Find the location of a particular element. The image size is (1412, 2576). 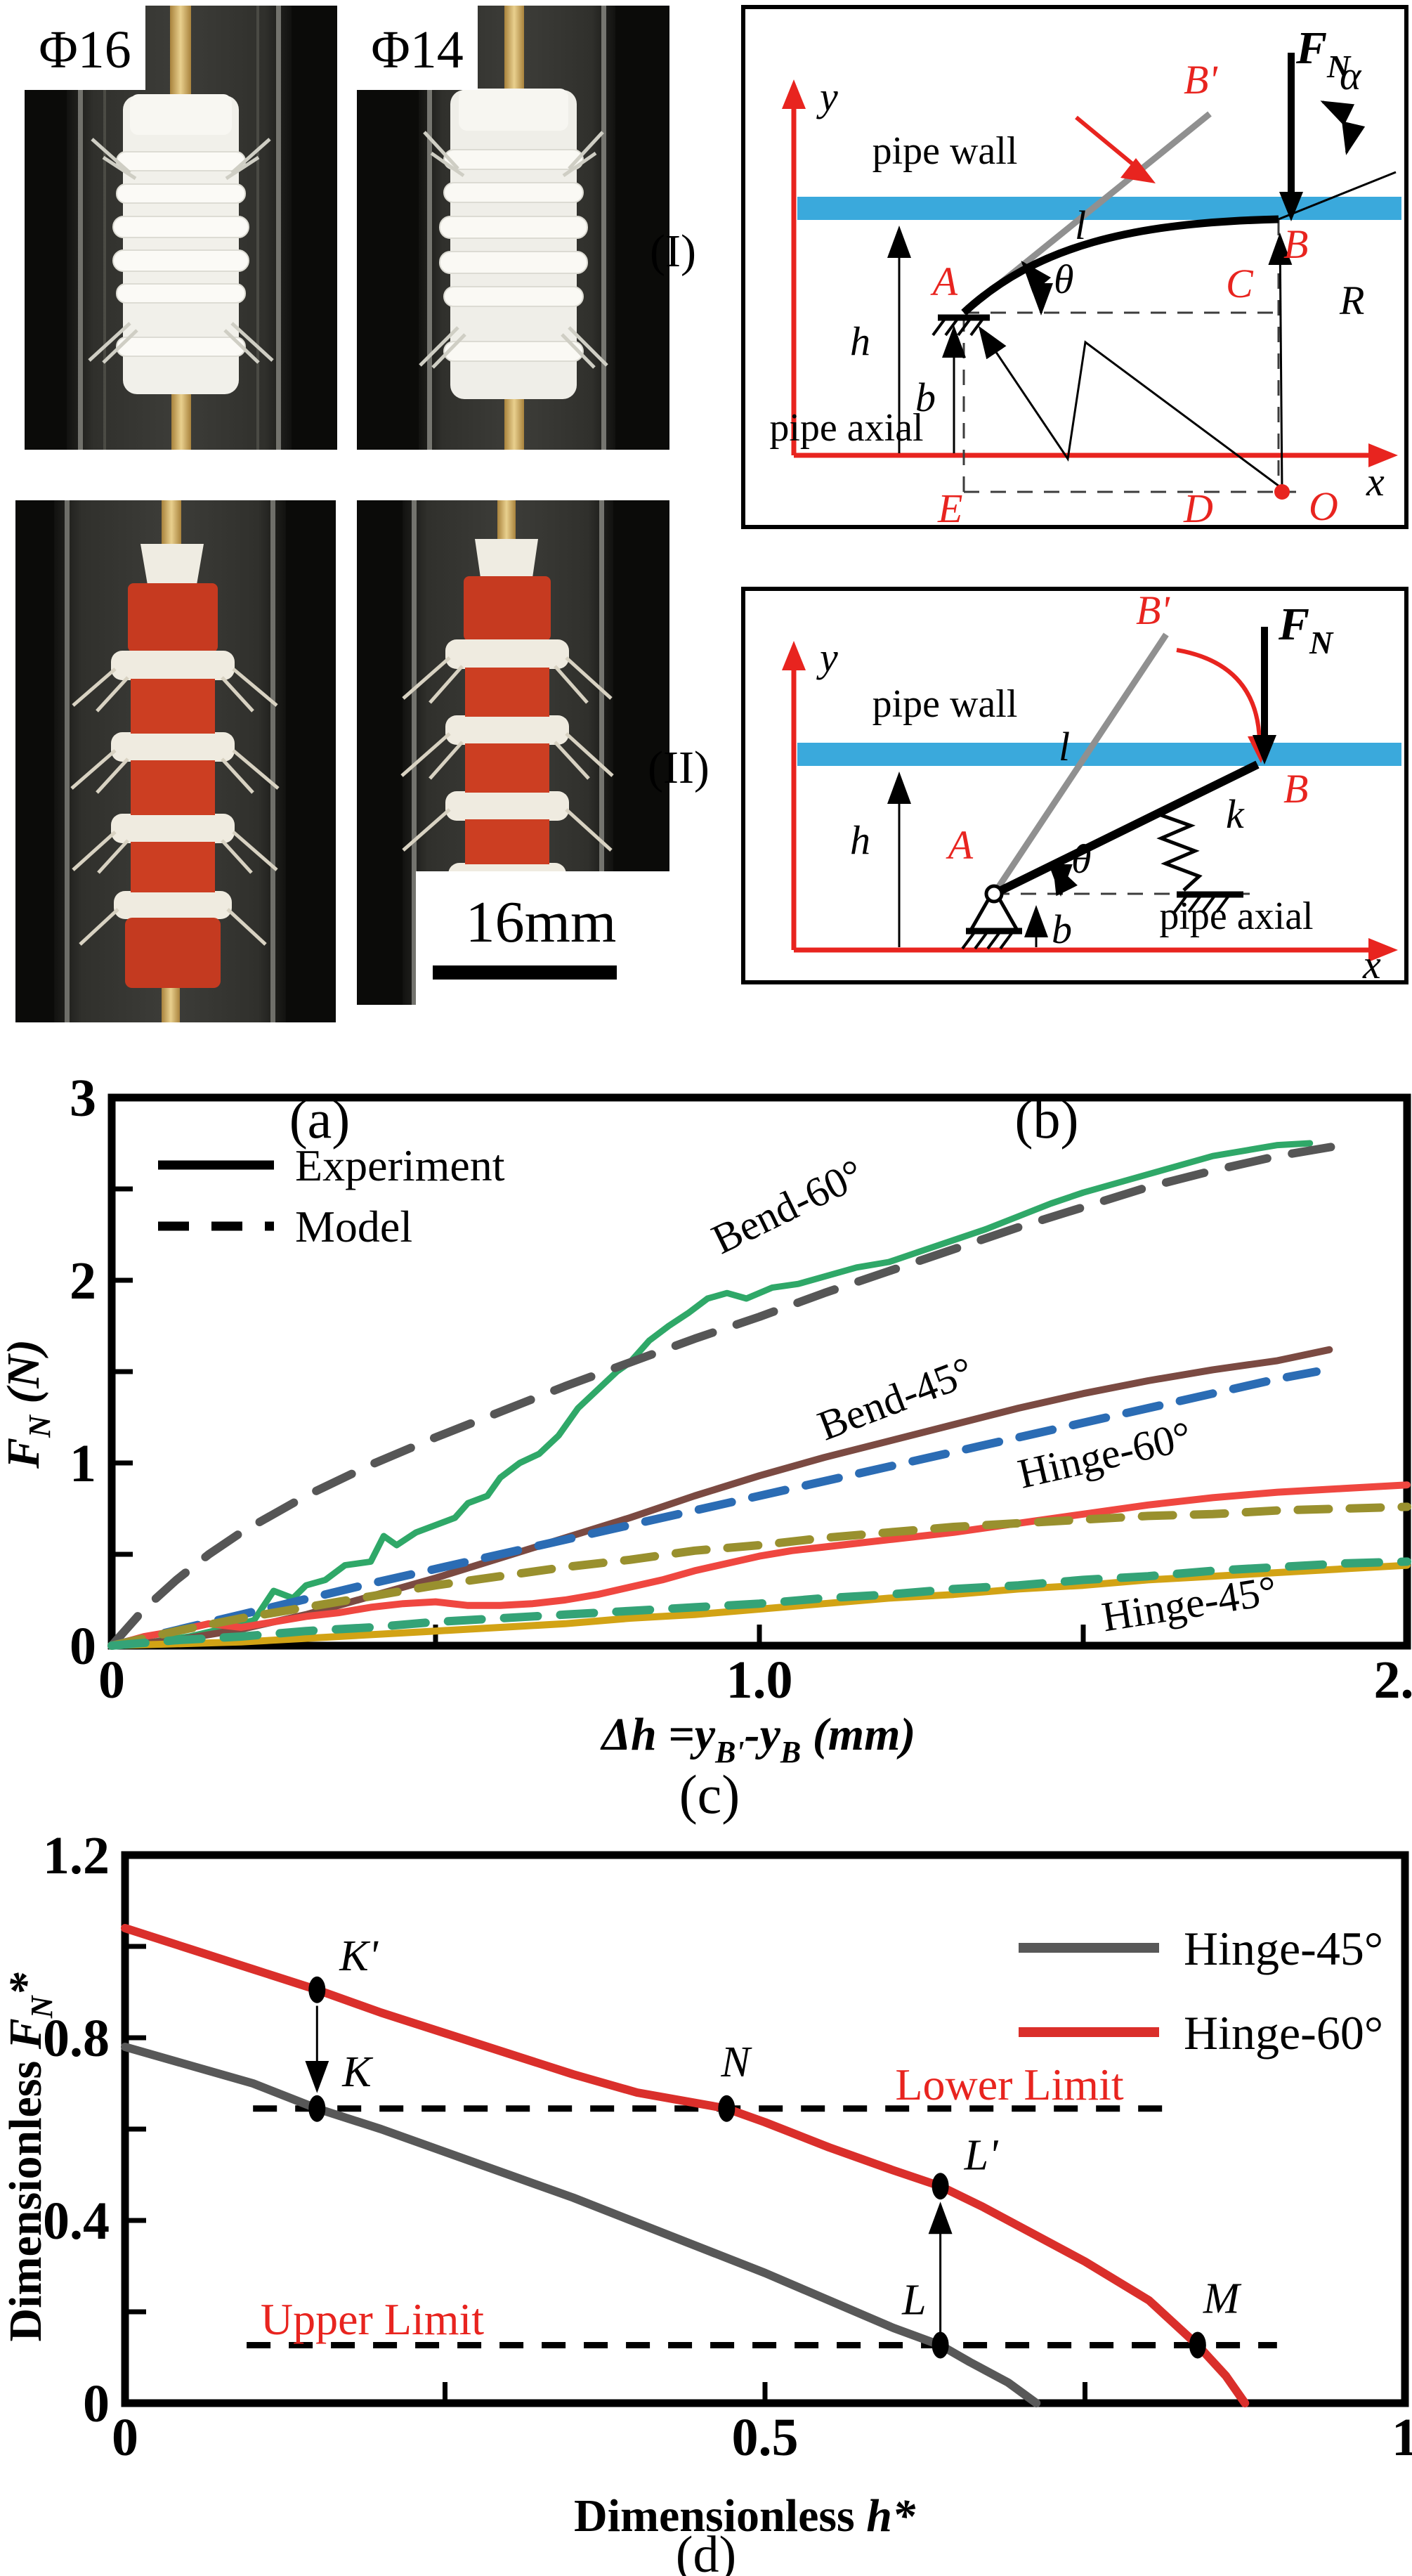

y-tick-label: 3 is located at coordinates (83, 1098).